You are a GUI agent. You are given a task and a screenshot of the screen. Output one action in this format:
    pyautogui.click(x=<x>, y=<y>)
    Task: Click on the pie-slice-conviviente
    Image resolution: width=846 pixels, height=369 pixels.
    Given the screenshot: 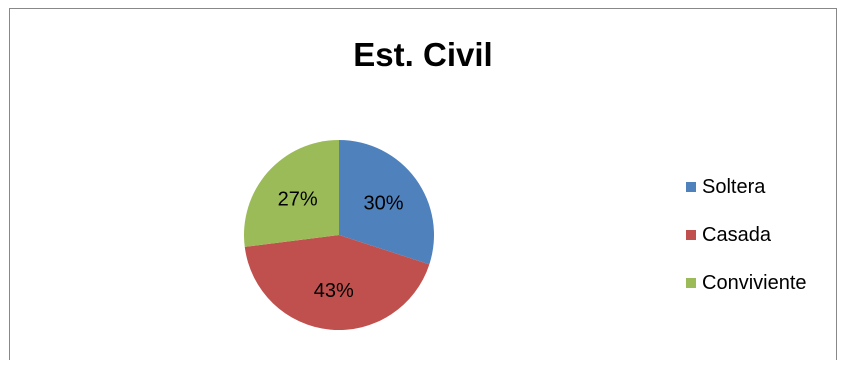 What is the action you would take?
    pyautogui.click(x=291, y=193)
    